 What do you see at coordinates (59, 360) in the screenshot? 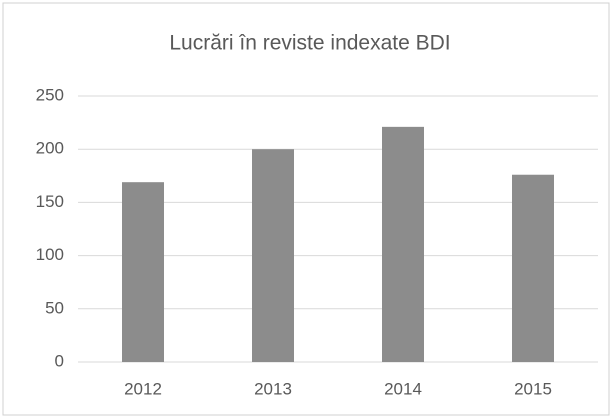
I see `y-tick-label: 0` at bounding box center [59, 360].